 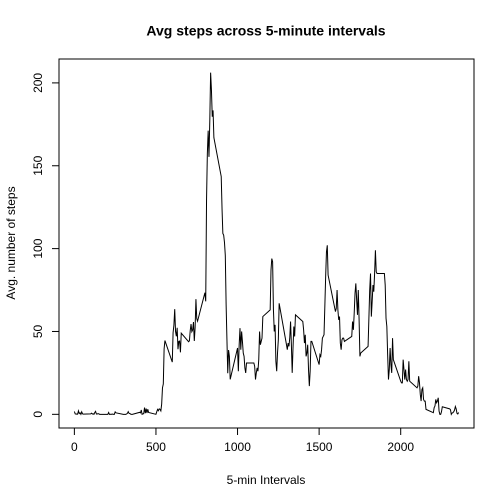 I want to click on chart-title: Avg steps across 5-minute intervals, so click(x=265, y=31).